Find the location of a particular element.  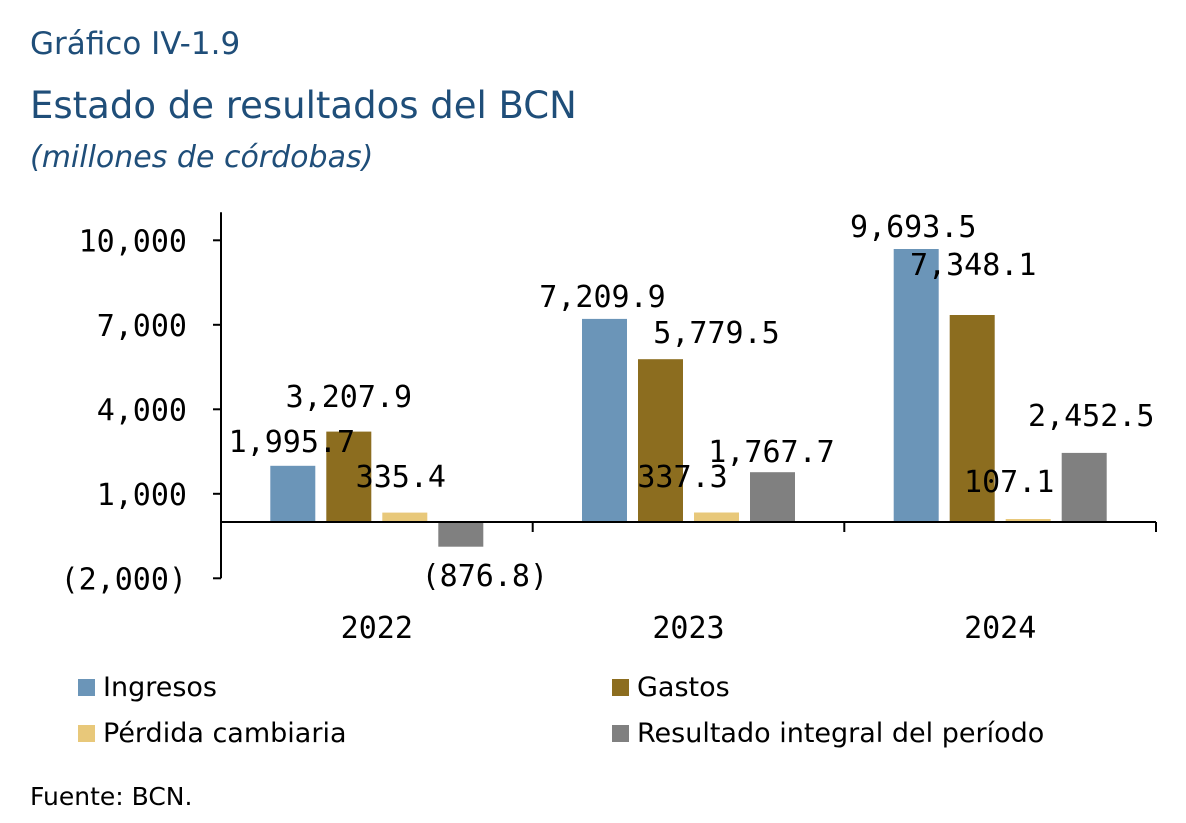

x-category-label-2024: 2024 is located at coordinates (1000, 628).